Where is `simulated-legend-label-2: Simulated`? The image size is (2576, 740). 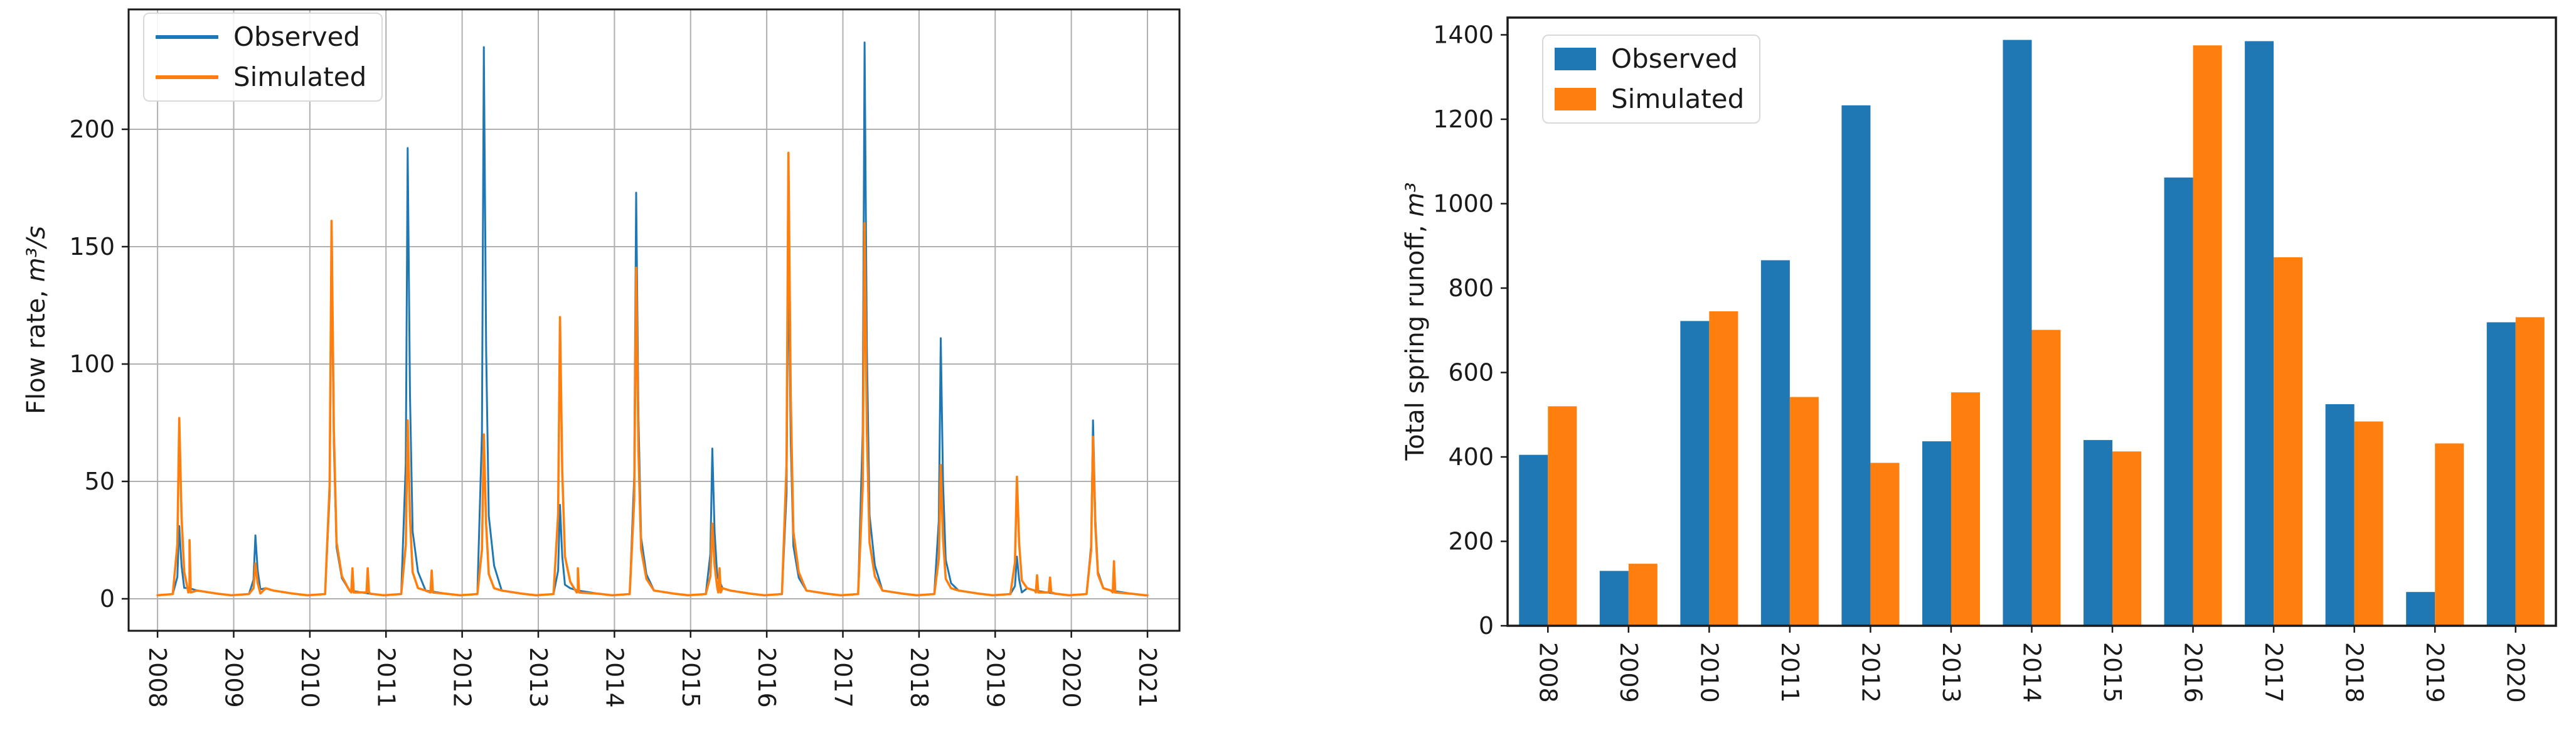 simulated-legend-label-2: Simulated is located at coordinates (1678, 99).